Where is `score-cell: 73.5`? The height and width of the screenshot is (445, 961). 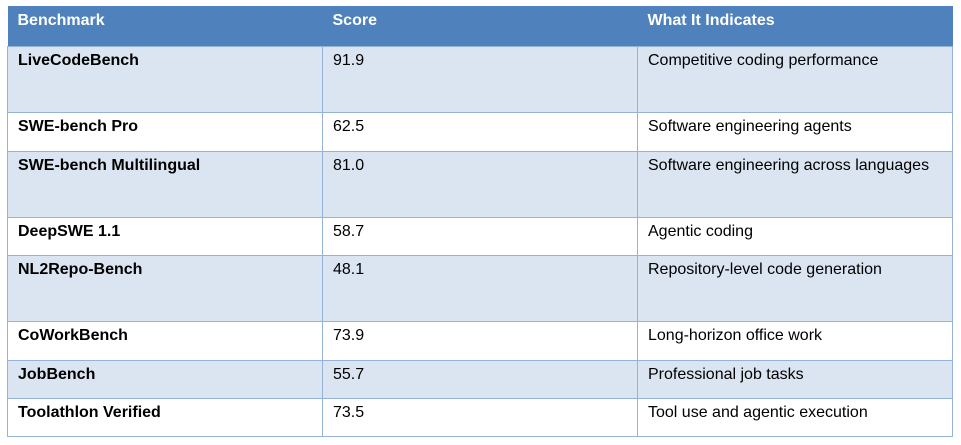
score-cell: 73.5 is located at coordinates (480, 417).